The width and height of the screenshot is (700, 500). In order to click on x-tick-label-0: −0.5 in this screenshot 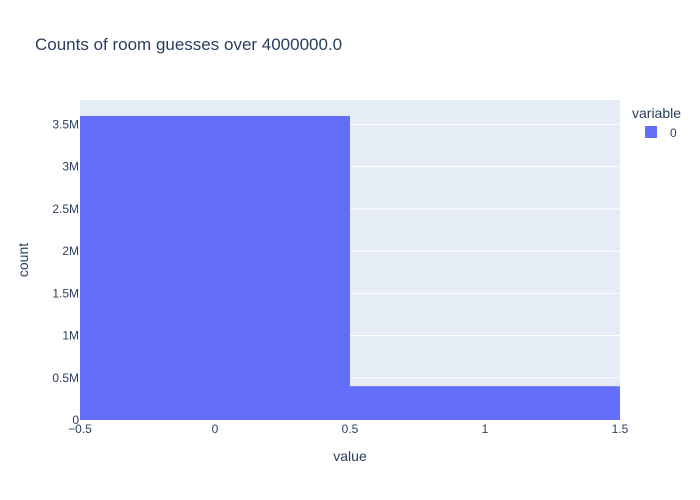, I will do `click(80, 429)`.